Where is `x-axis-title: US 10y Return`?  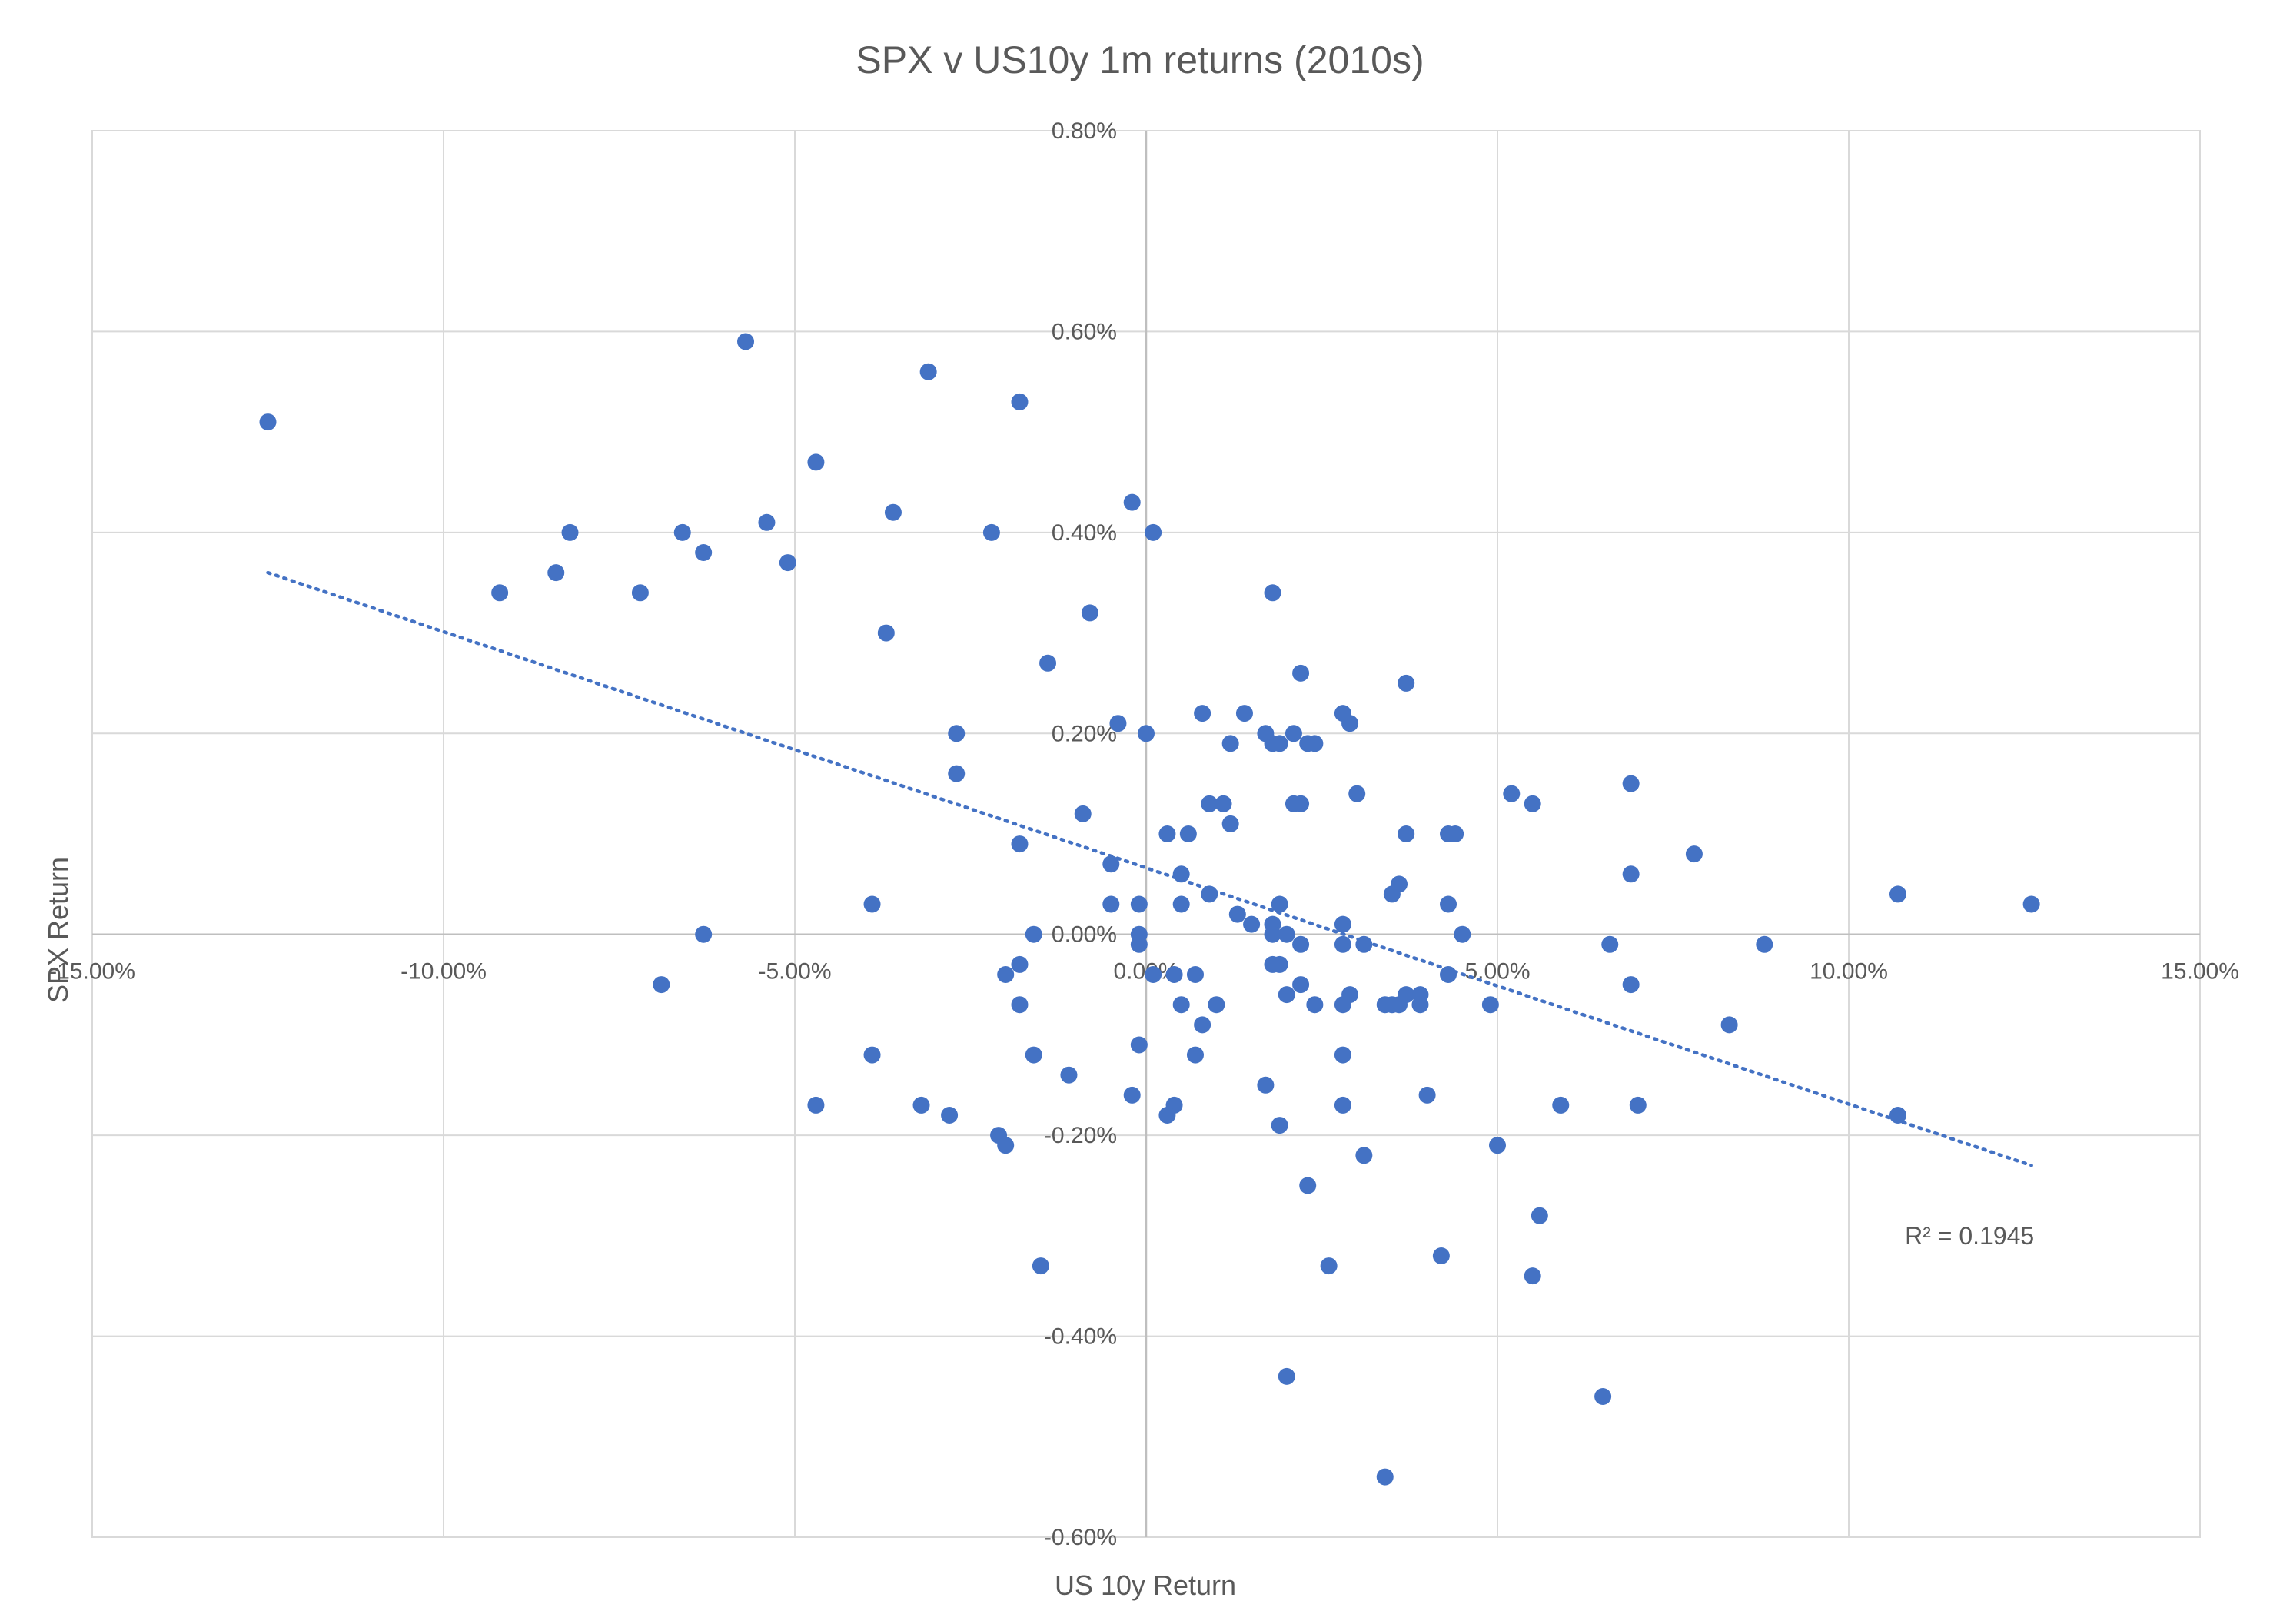
x-axis-title: US 10y Return is located at coordinates (1145, 1585).